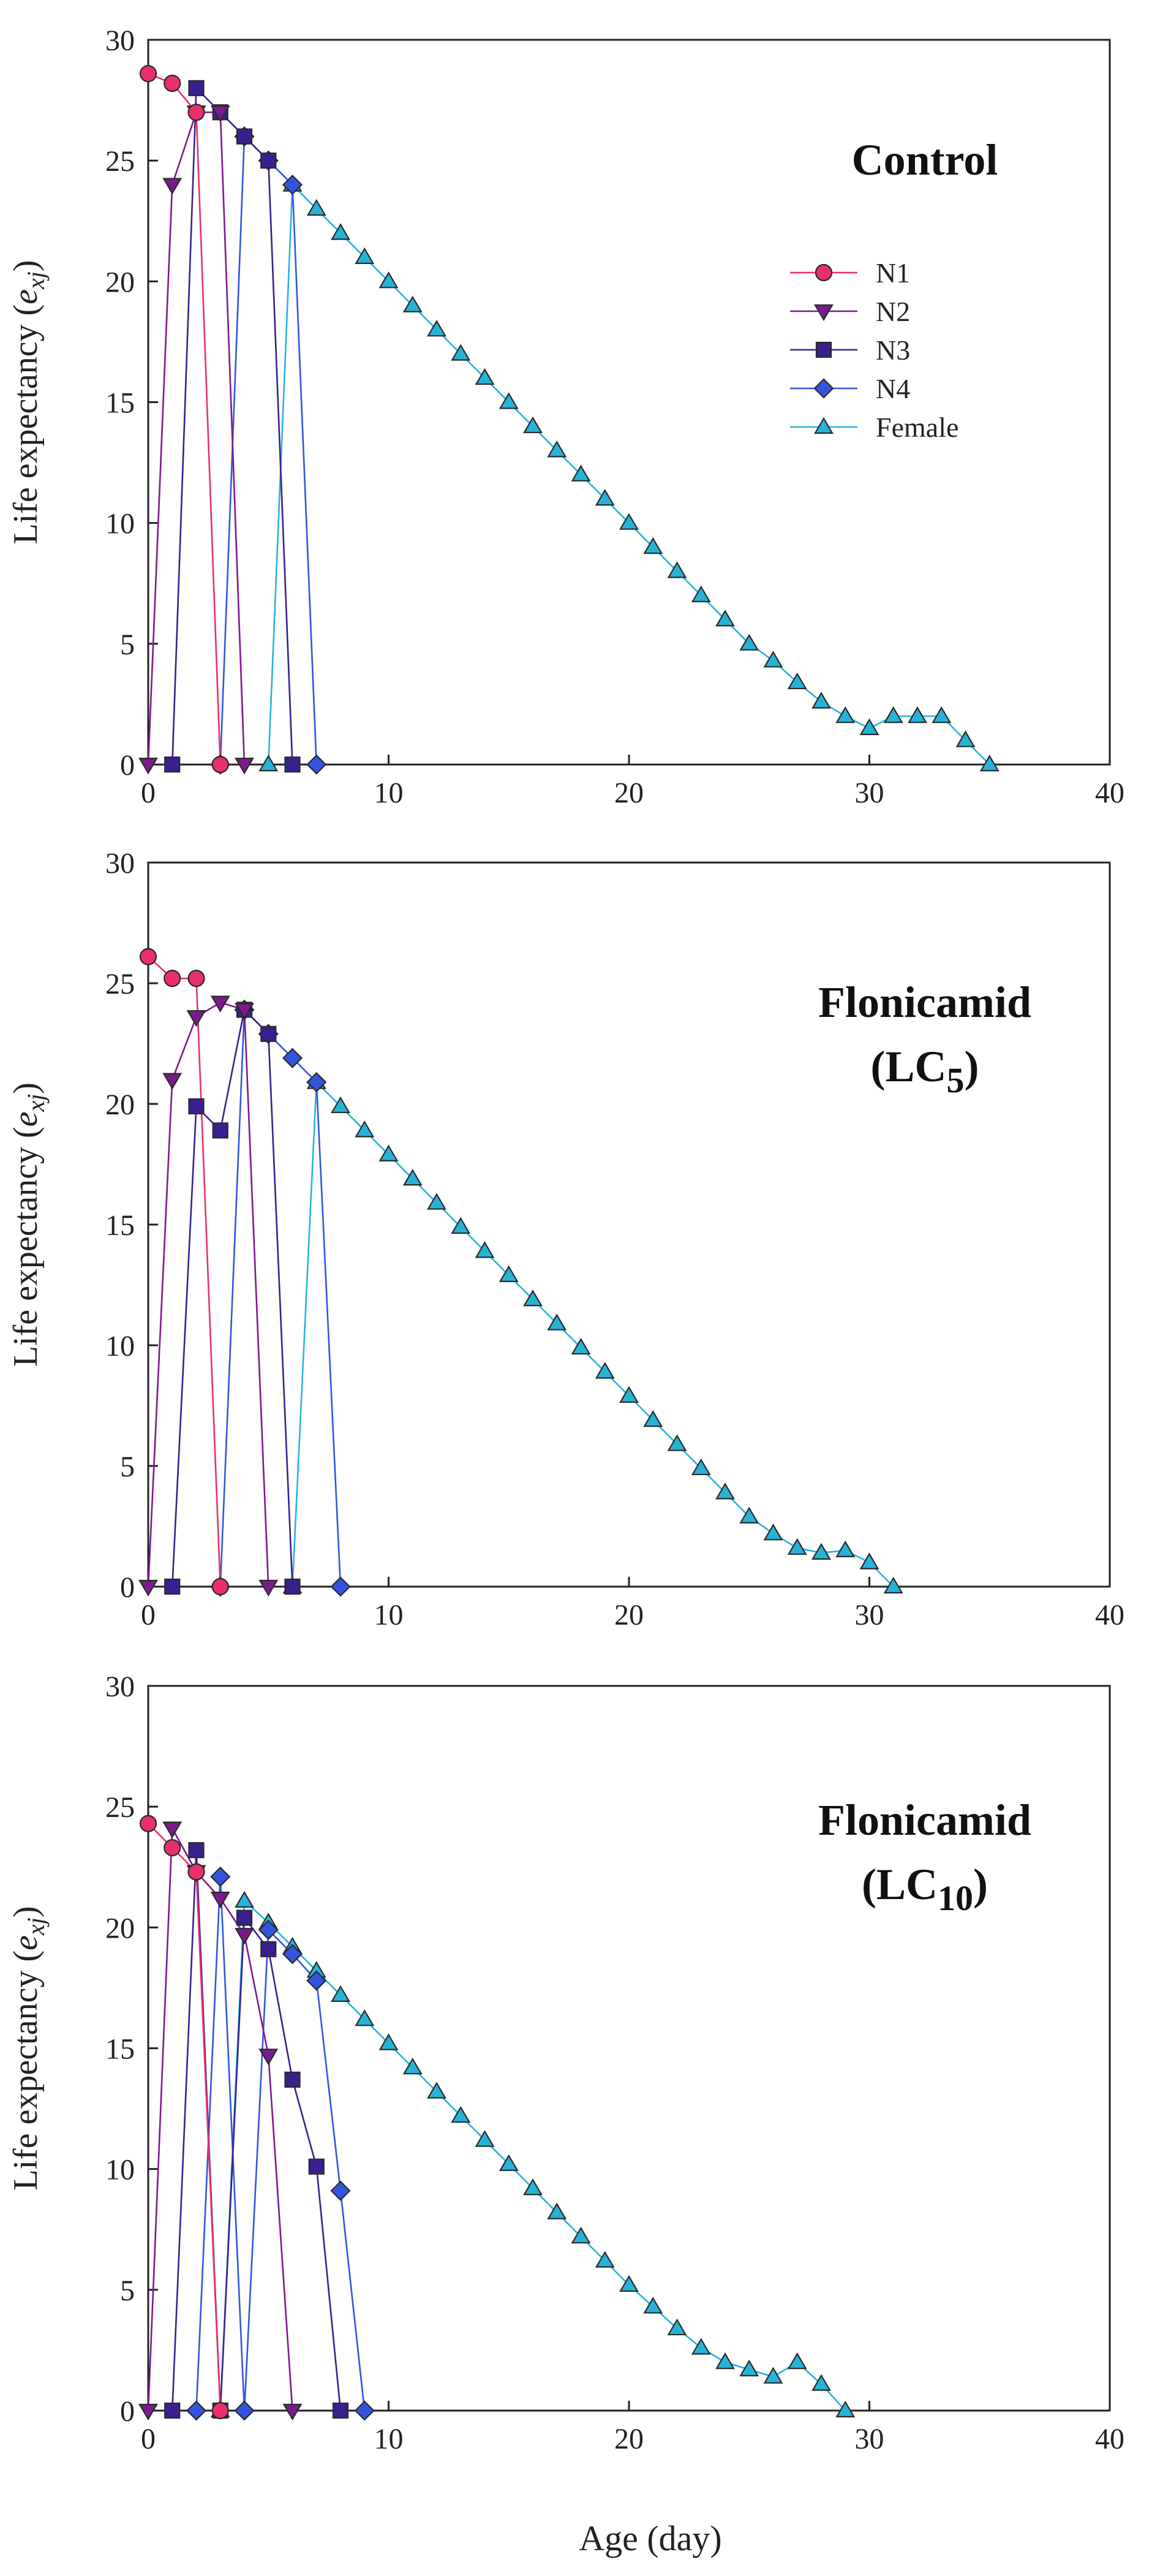 This screenshot has height=2576, width=1152. Describe the element at coordinates (127, 645) in the screenshot. I see `y-tick-label: 5` at that location.